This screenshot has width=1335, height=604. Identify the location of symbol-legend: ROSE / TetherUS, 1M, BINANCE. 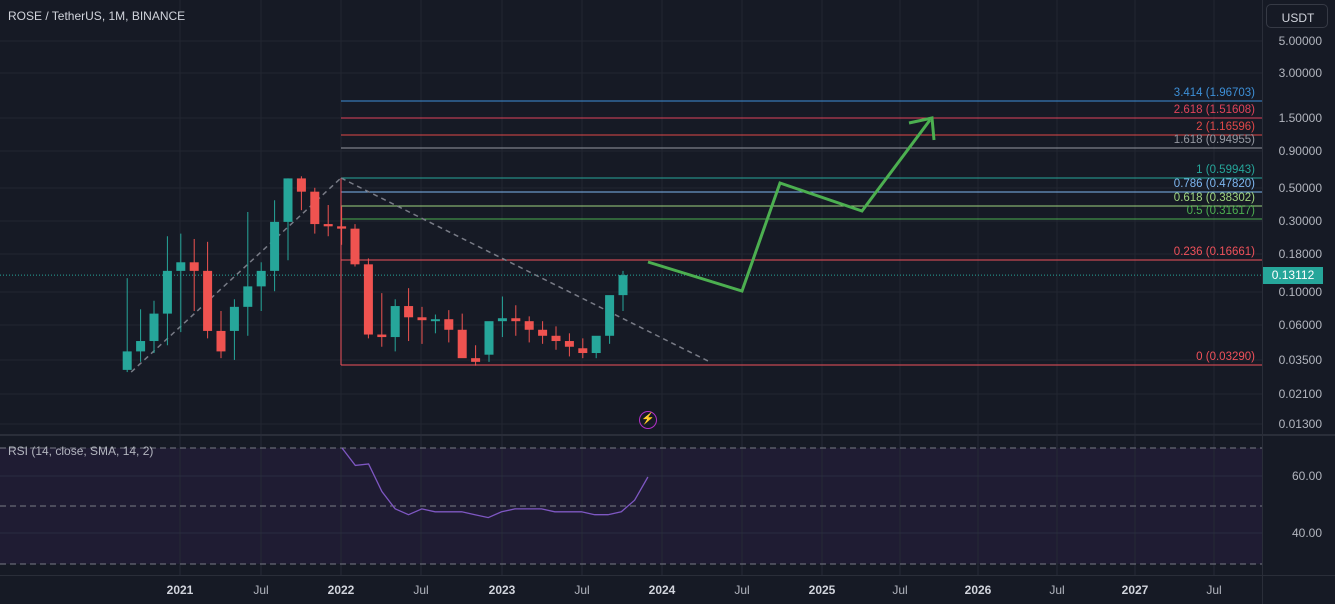
(97, 16).